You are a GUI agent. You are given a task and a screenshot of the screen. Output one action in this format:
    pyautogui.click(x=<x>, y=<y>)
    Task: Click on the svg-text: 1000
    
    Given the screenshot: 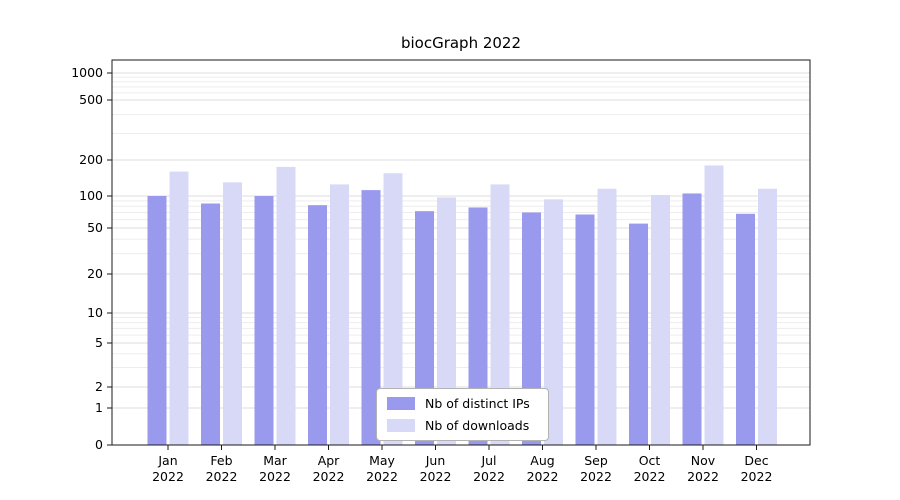 What is the action you would take?
    pyautogui.click(x=87, y=72)
    